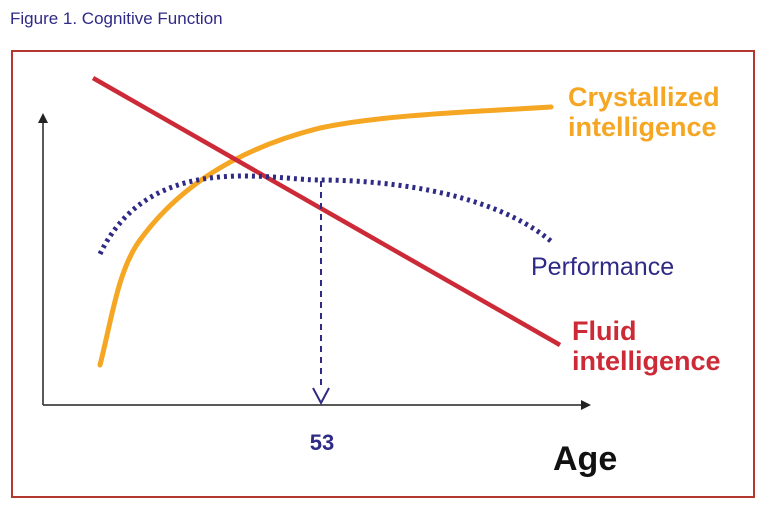 The width and height of the screenshot is (771, 513). I want to click on legend-fluid-line2: intelligence, so click(646, 361).